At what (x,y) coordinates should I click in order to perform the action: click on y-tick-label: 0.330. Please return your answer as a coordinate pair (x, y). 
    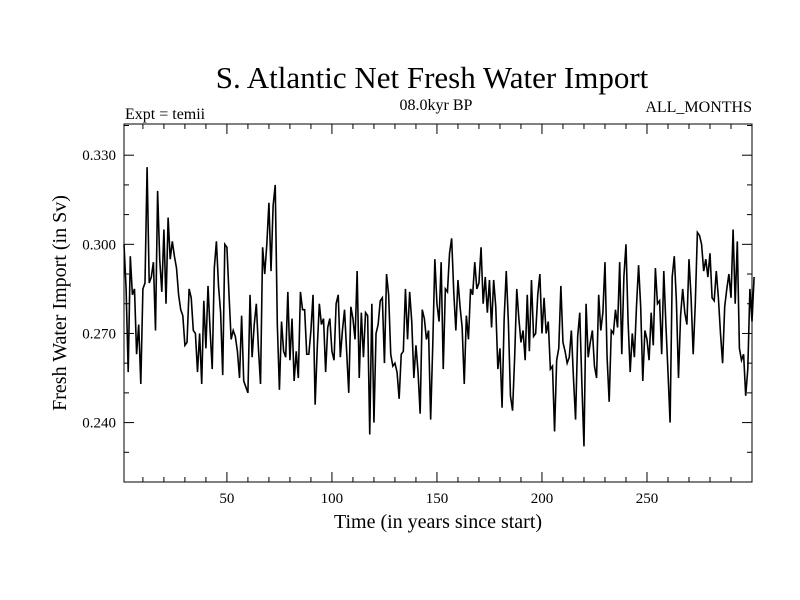
    Looking at the image, I should click on (99, 156).